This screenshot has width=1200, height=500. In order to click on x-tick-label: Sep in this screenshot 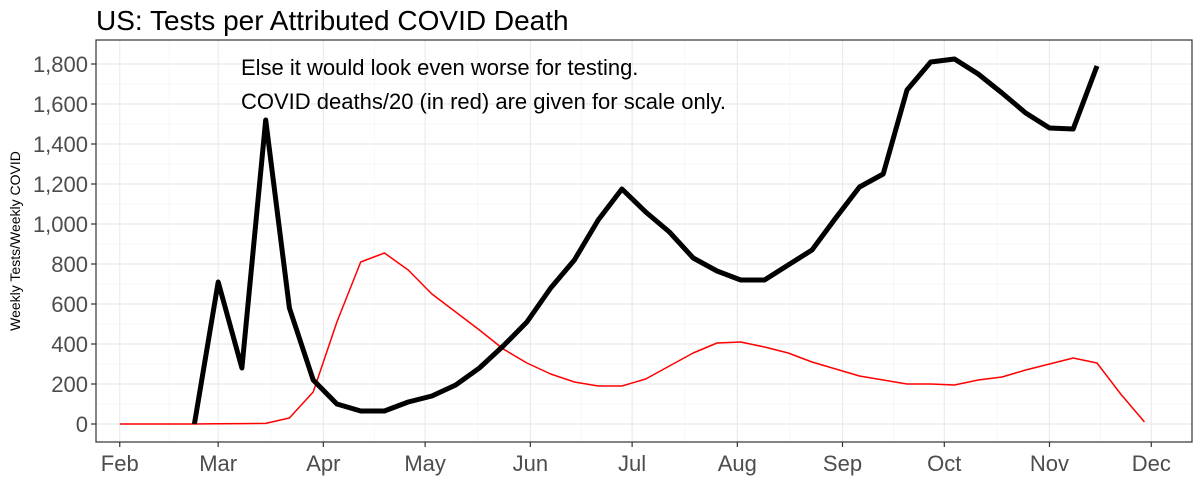, I will do `click(842, 463)`.